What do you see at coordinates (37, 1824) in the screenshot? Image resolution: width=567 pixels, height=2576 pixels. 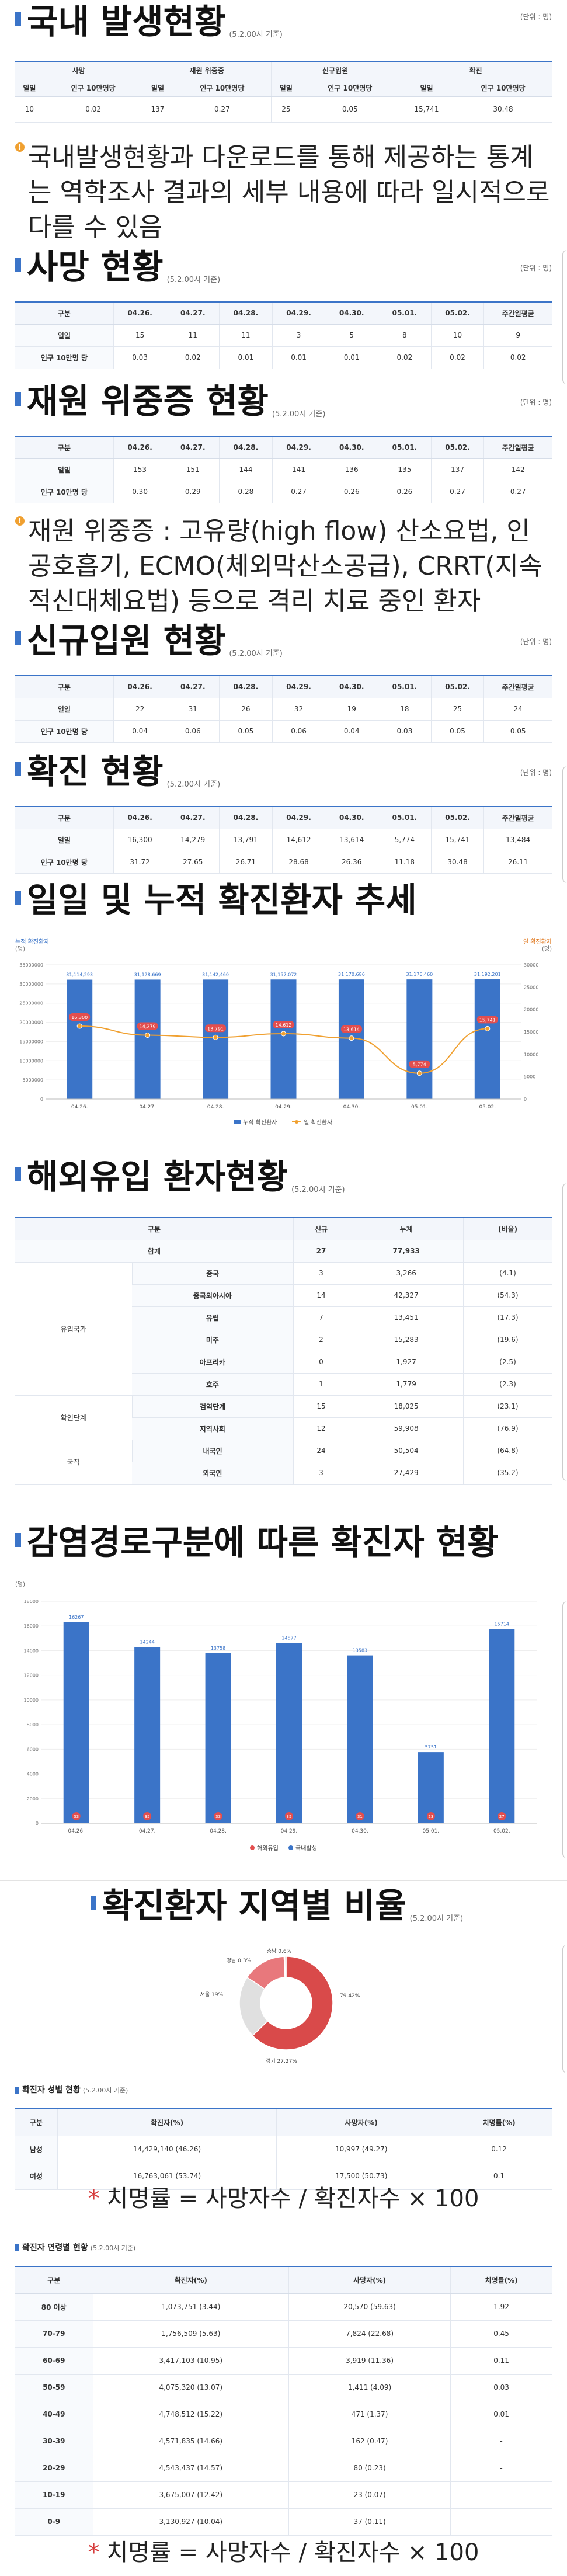 I see `y-tick-label: 0` at bounding box center [37, 1824].